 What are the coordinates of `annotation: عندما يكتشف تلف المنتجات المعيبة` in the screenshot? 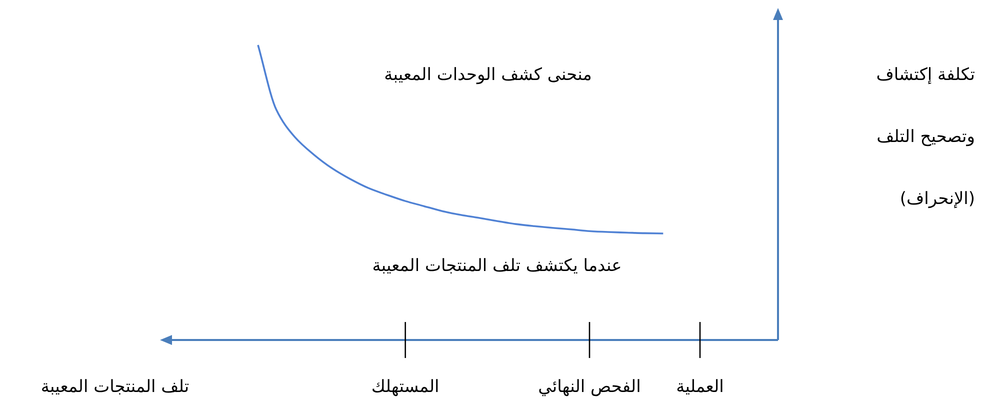 It's located at (497, 266).